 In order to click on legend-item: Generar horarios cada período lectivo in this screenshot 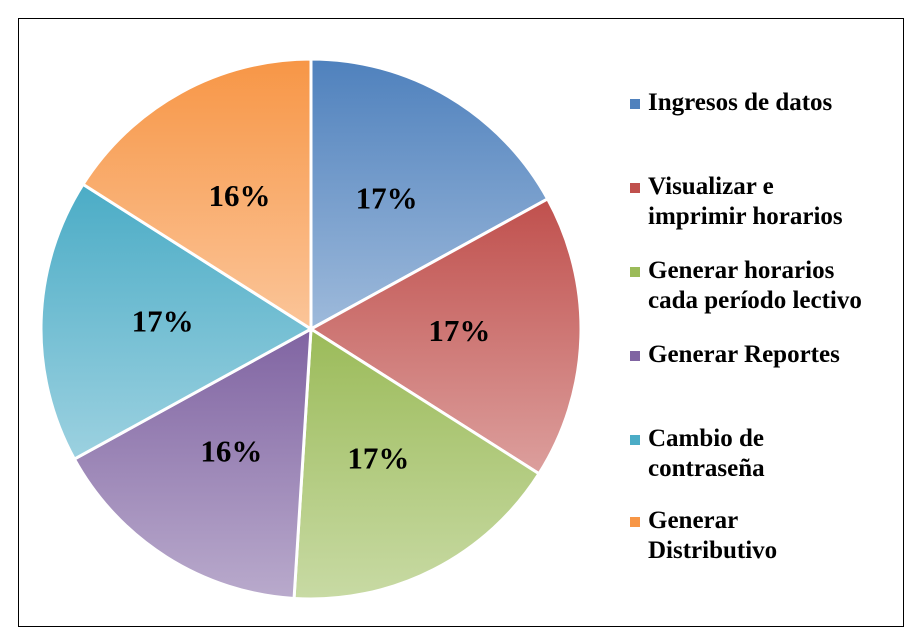, I will do `click(746, 286)`.